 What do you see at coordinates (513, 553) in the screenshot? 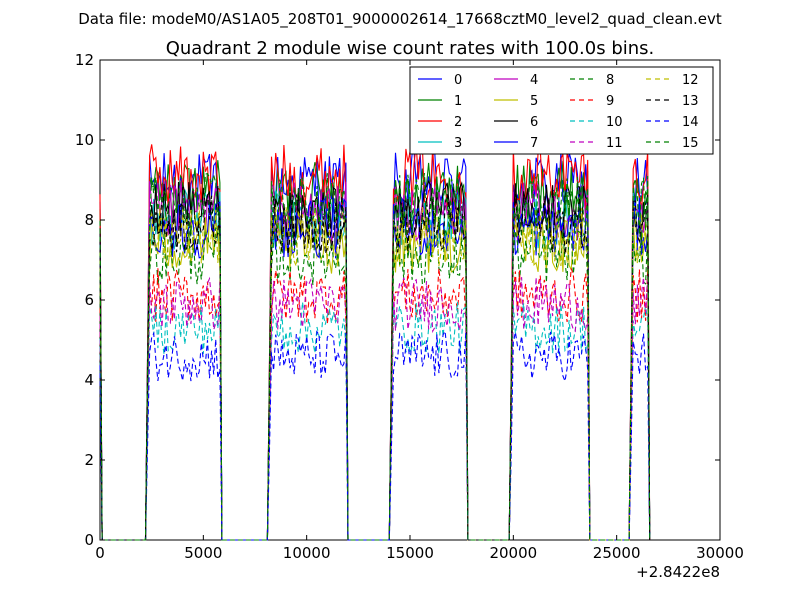
I see `x-tick-label-4: 20000` at bounding box center [513, 553].